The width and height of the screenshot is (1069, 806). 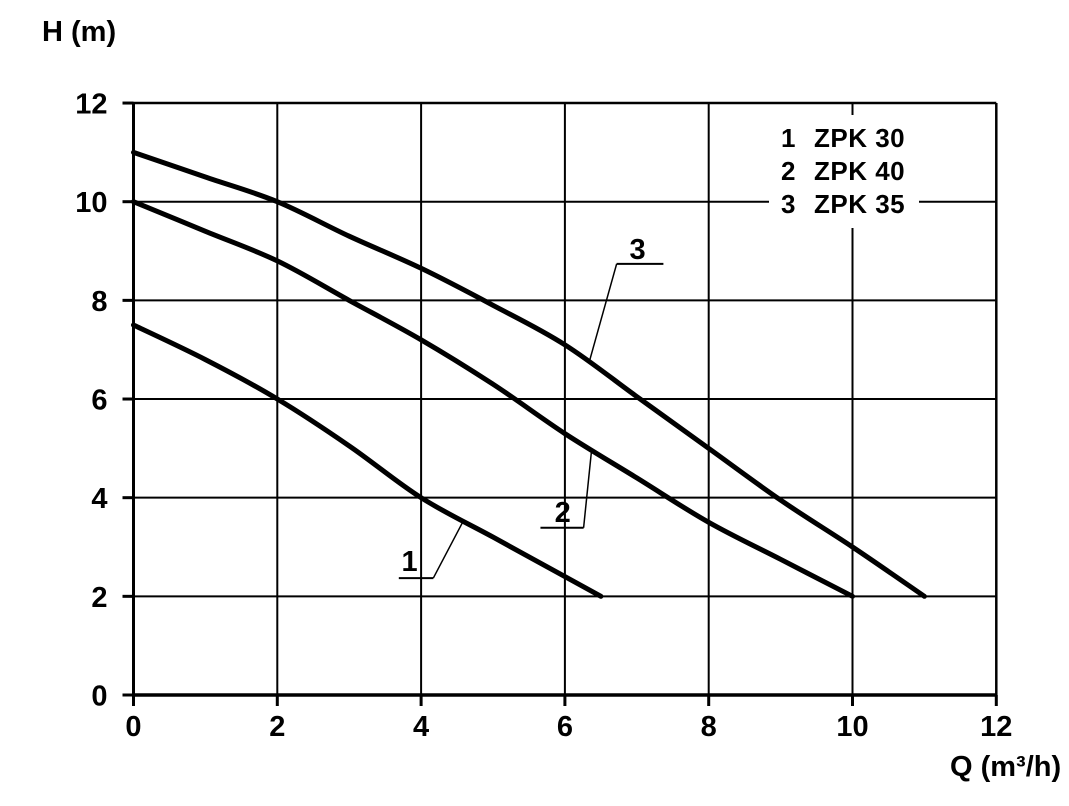 I want to click on legend-series-name: ZPK 30, so click(x=860, y=138).